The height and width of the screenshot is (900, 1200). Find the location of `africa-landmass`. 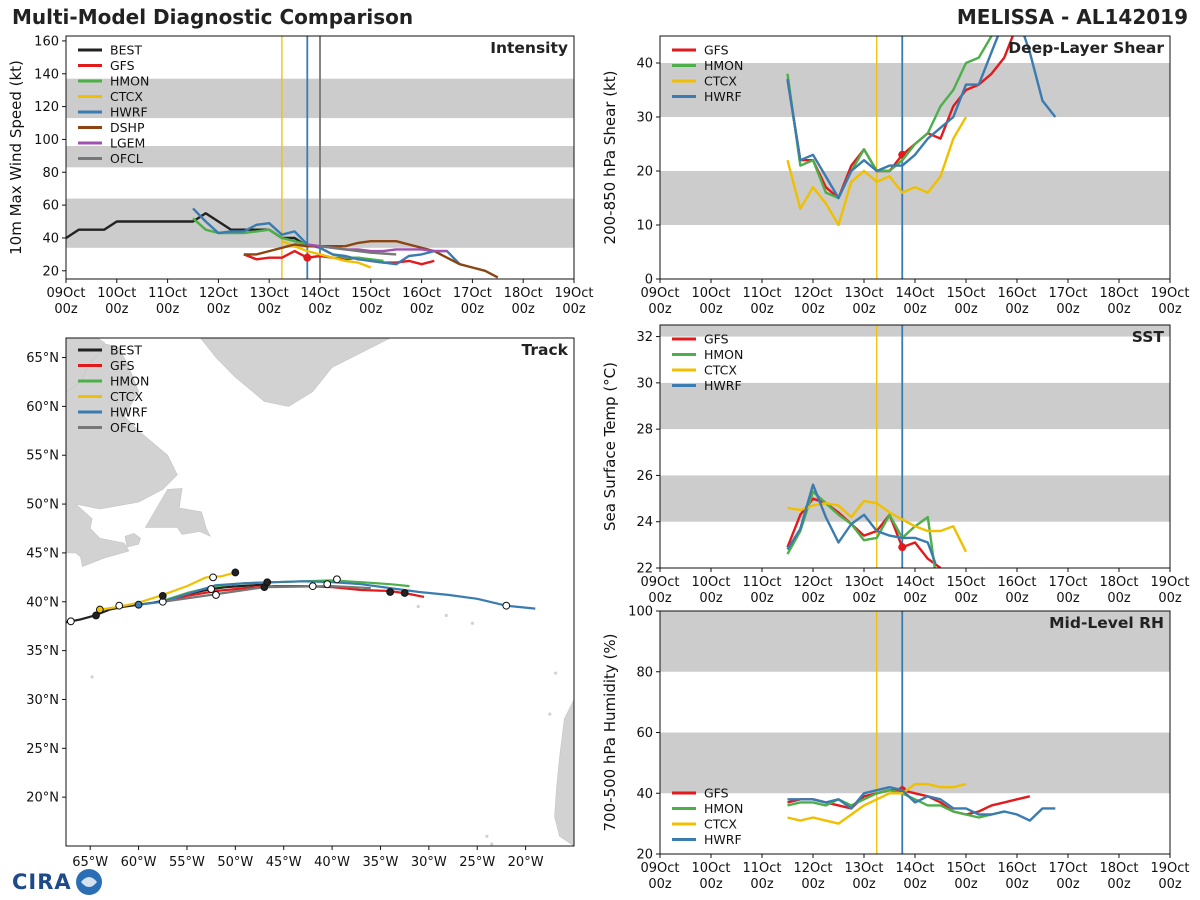

africa-landmass is located at coordinates (564, 772).